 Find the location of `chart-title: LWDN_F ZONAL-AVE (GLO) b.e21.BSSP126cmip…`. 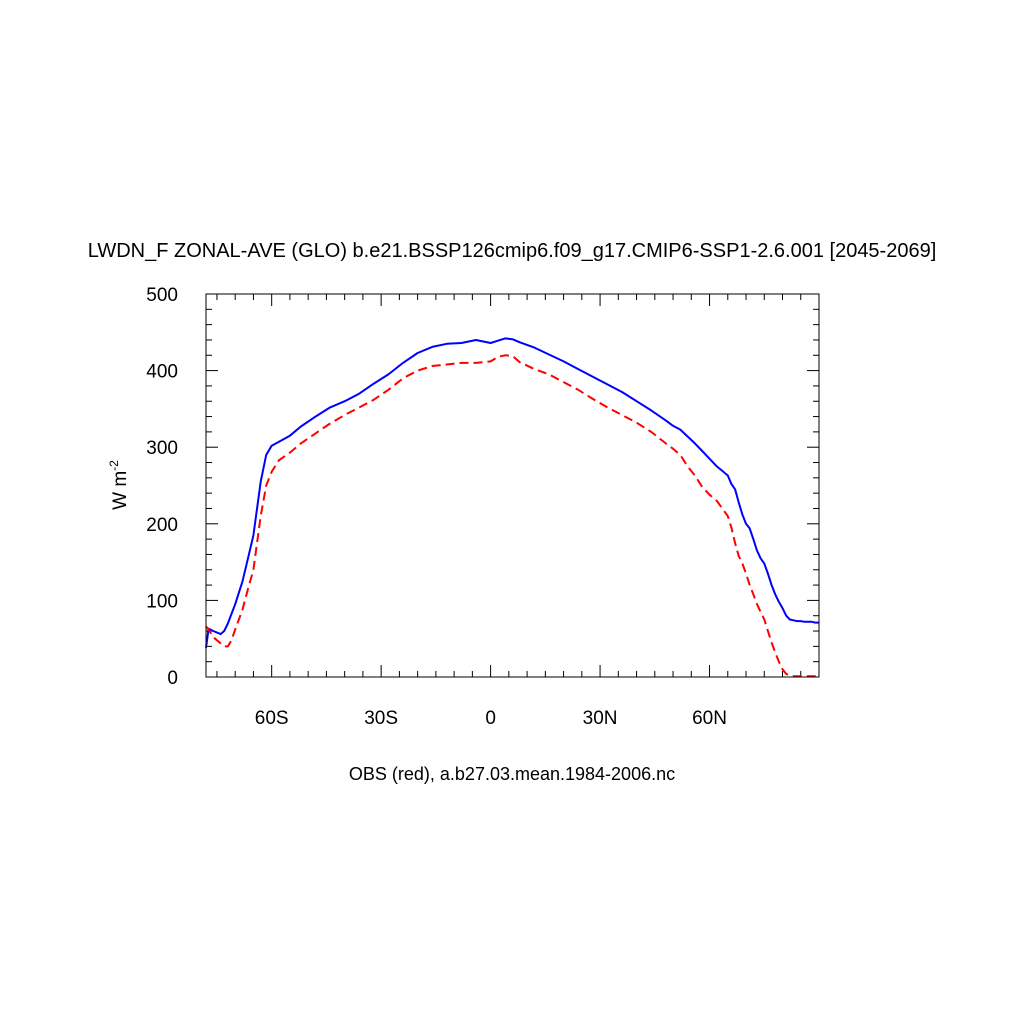

chart-title: LWDN_F ZONAL-AVE (GLO) b.e21.BSSP126cmip… is located at coordinates (512, 251).